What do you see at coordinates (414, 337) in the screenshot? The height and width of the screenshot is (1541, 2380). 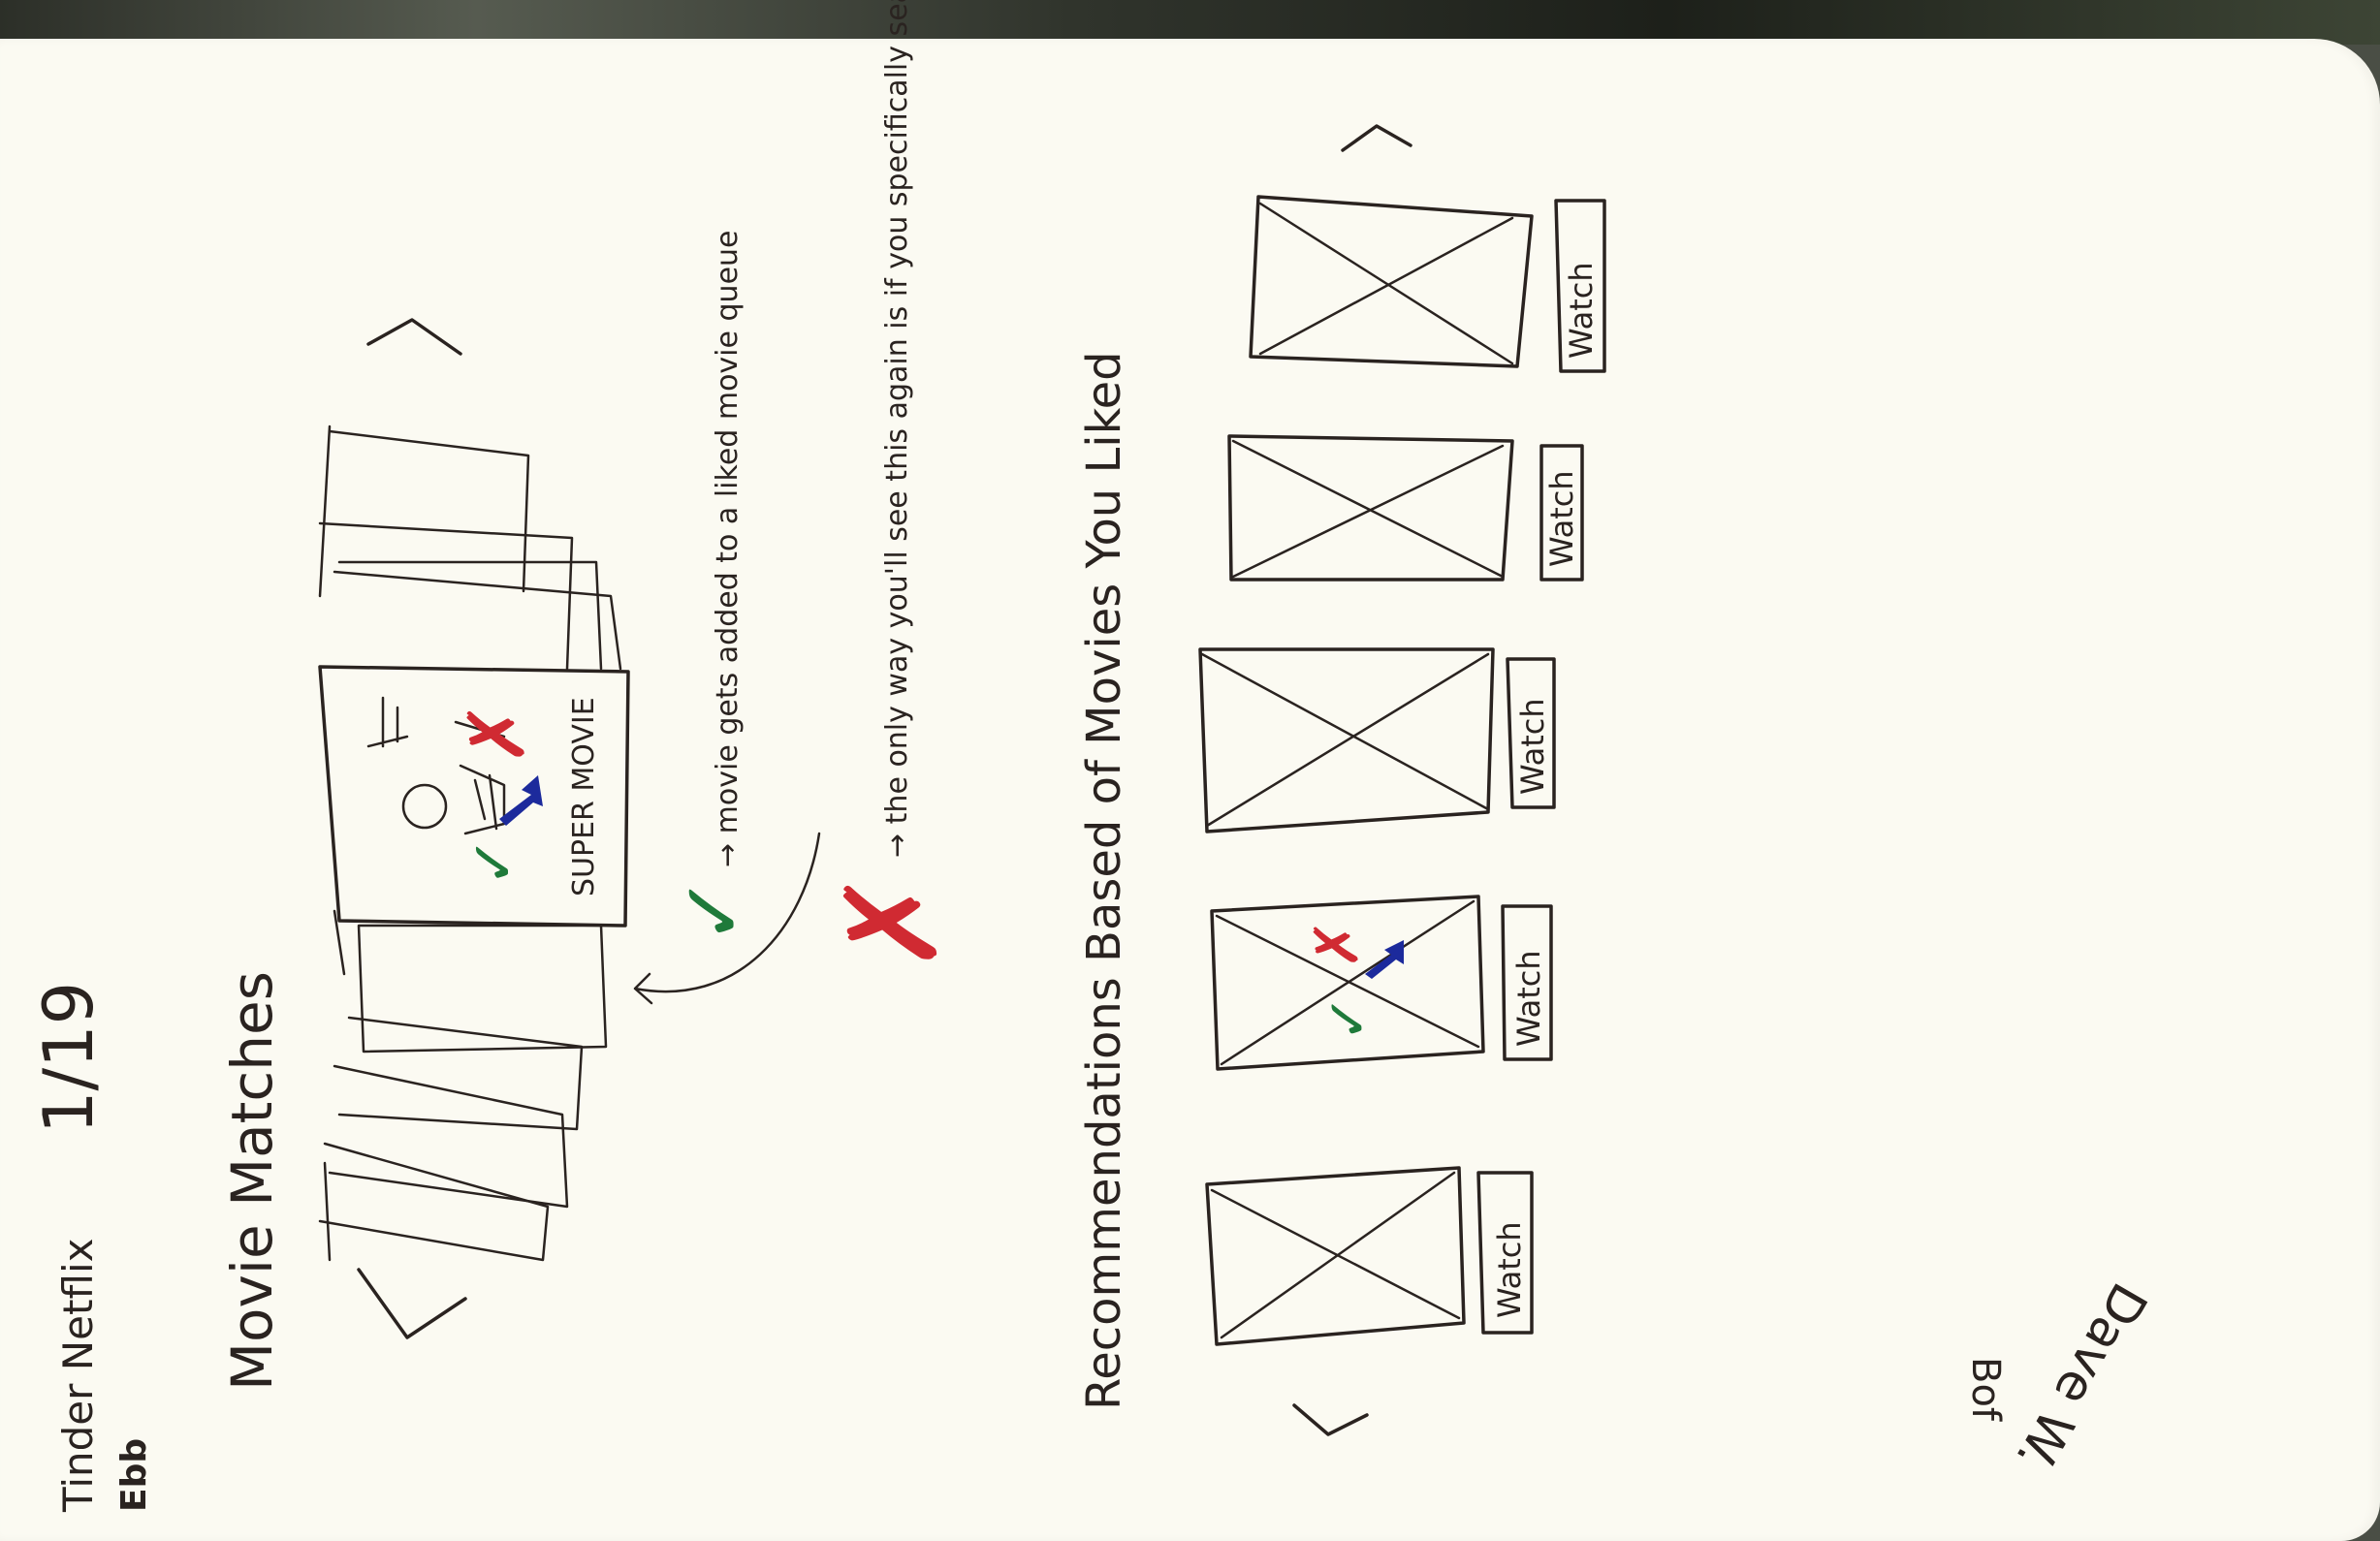 I see `carousel-up-arrow-icon` at bounding box center [414, 337].